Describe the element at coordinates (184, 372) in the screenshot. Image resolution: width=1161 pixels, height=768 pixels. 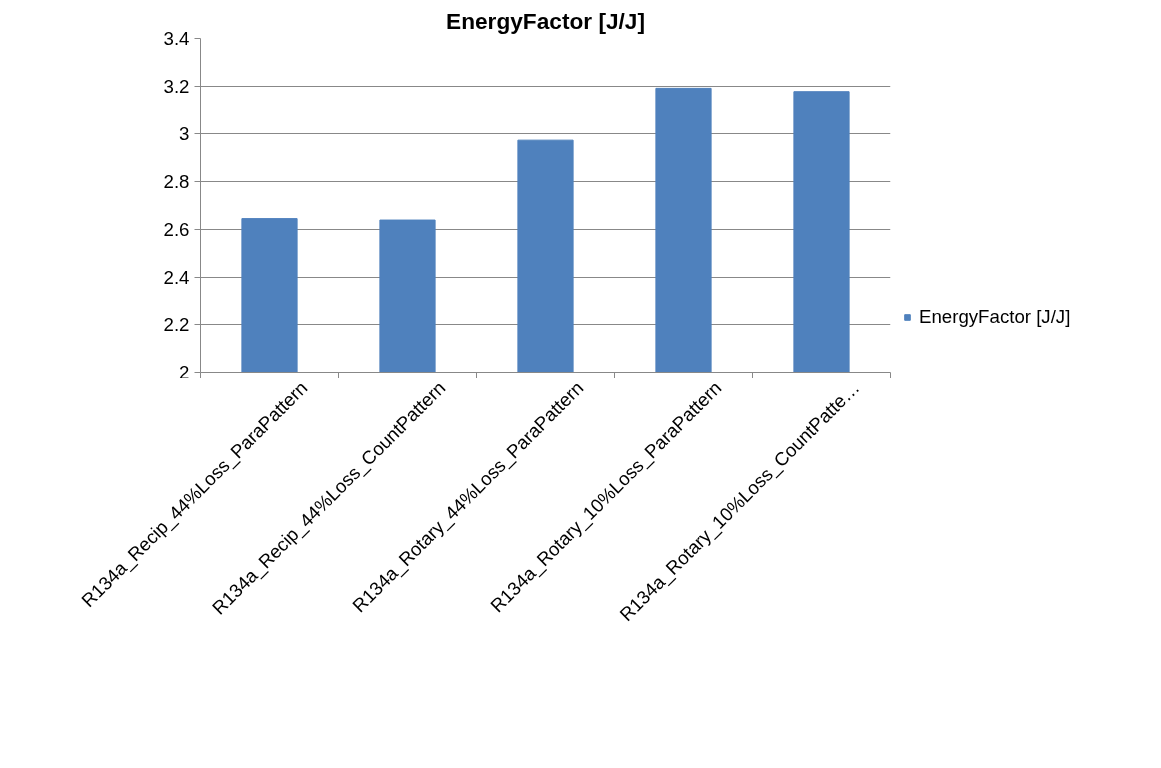
I see `y-tick-label: 2` at that location.